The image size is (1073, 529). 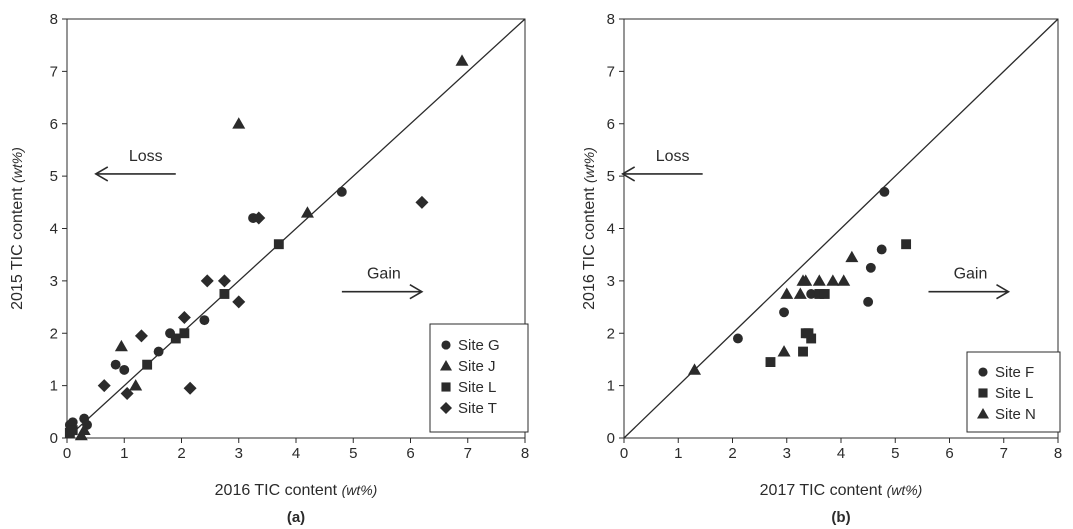 I want to click on legend: Site G Site J Site L Site T, so click(x=479, y=378).